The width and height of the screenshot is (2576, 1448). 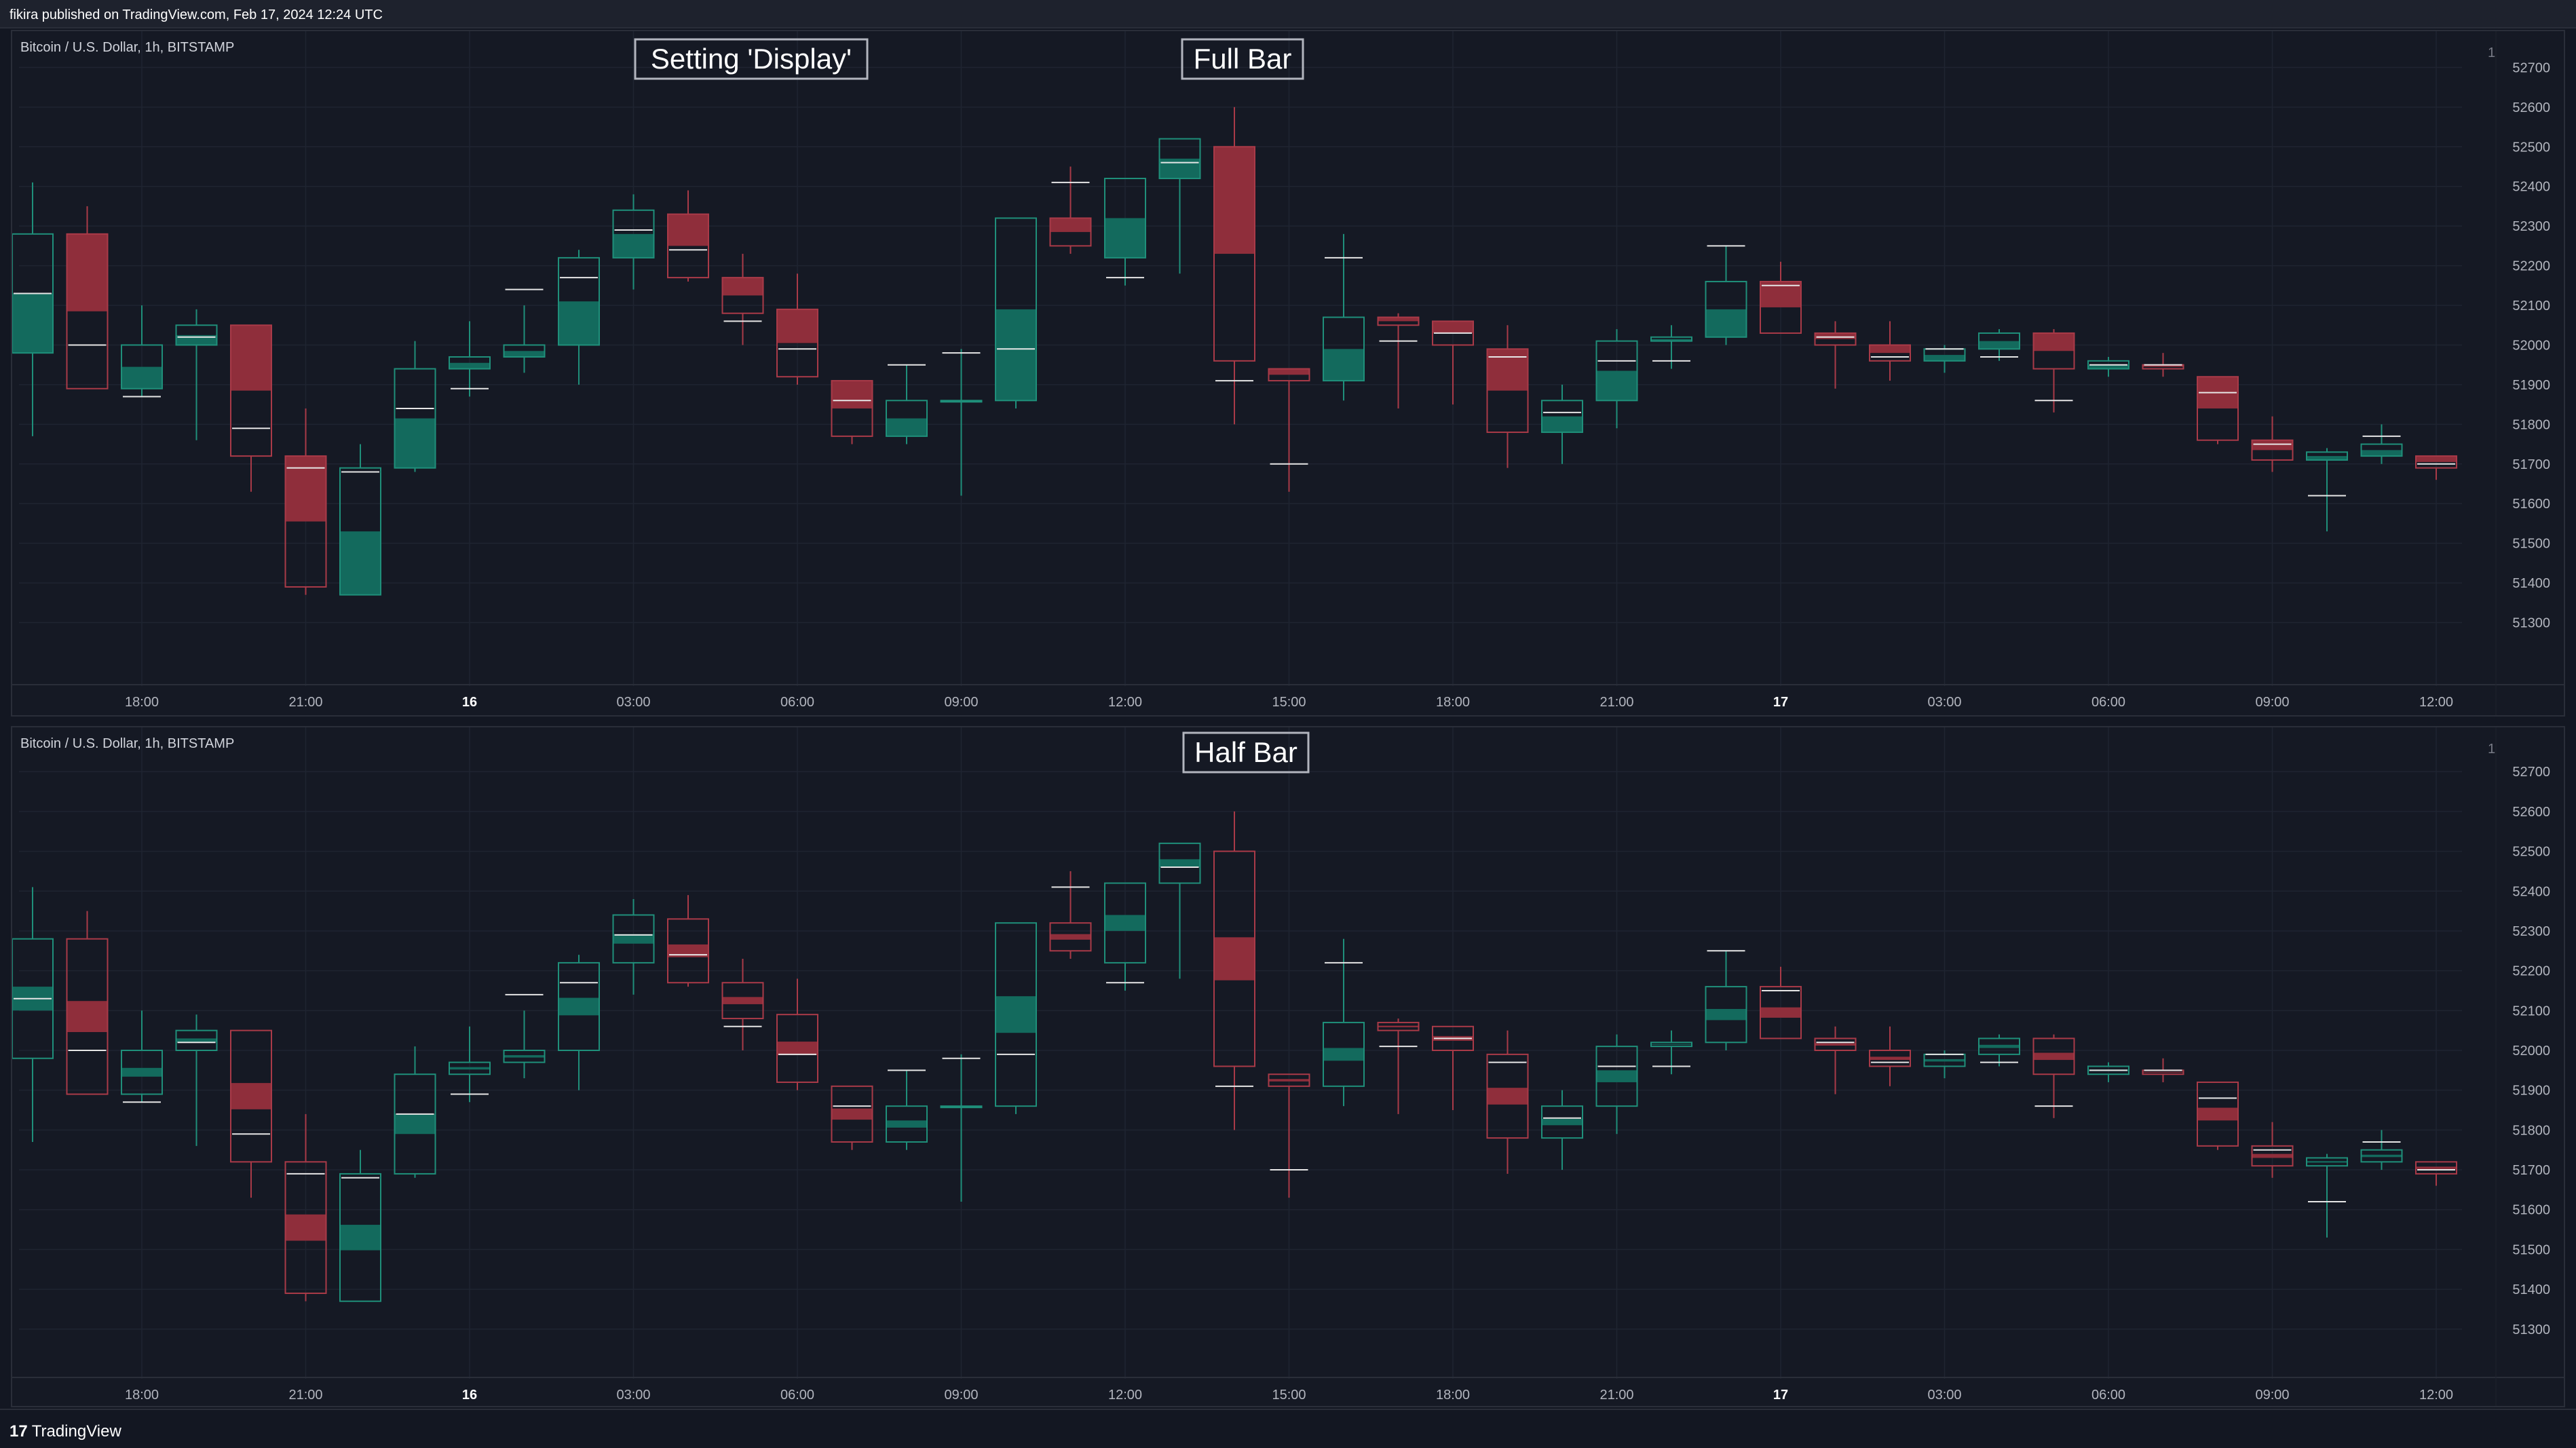 What do you see at coordinates (2531, 1091) in the screenshot?
I see `y-tick-label: 51900` at bounding box center [2531, 1091].